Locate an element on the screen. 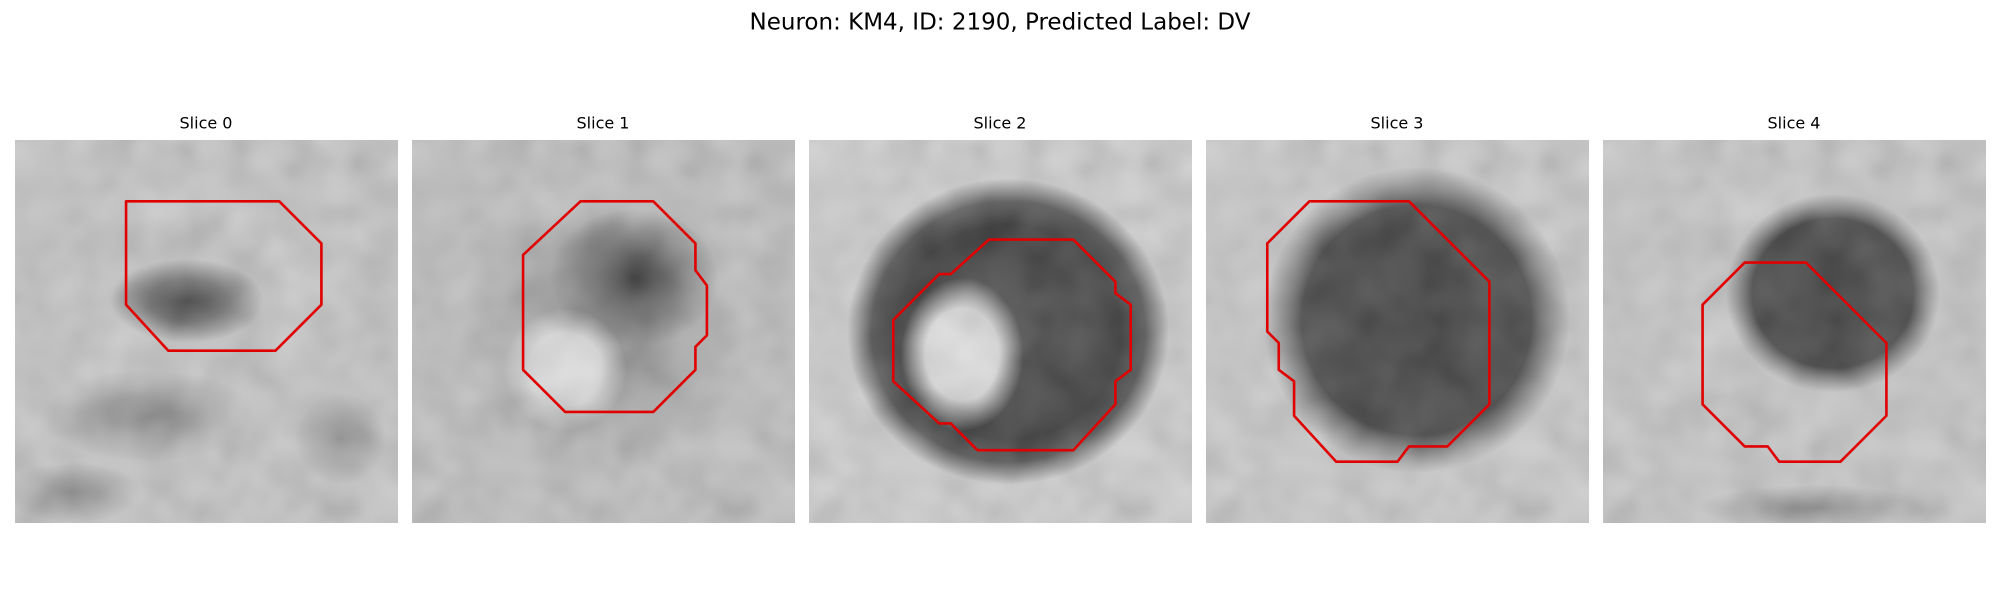 Image resolution: width=2000 pixels, height=600 pixels. panel-title: Slice 2 is located at coordinates (1000, 123).